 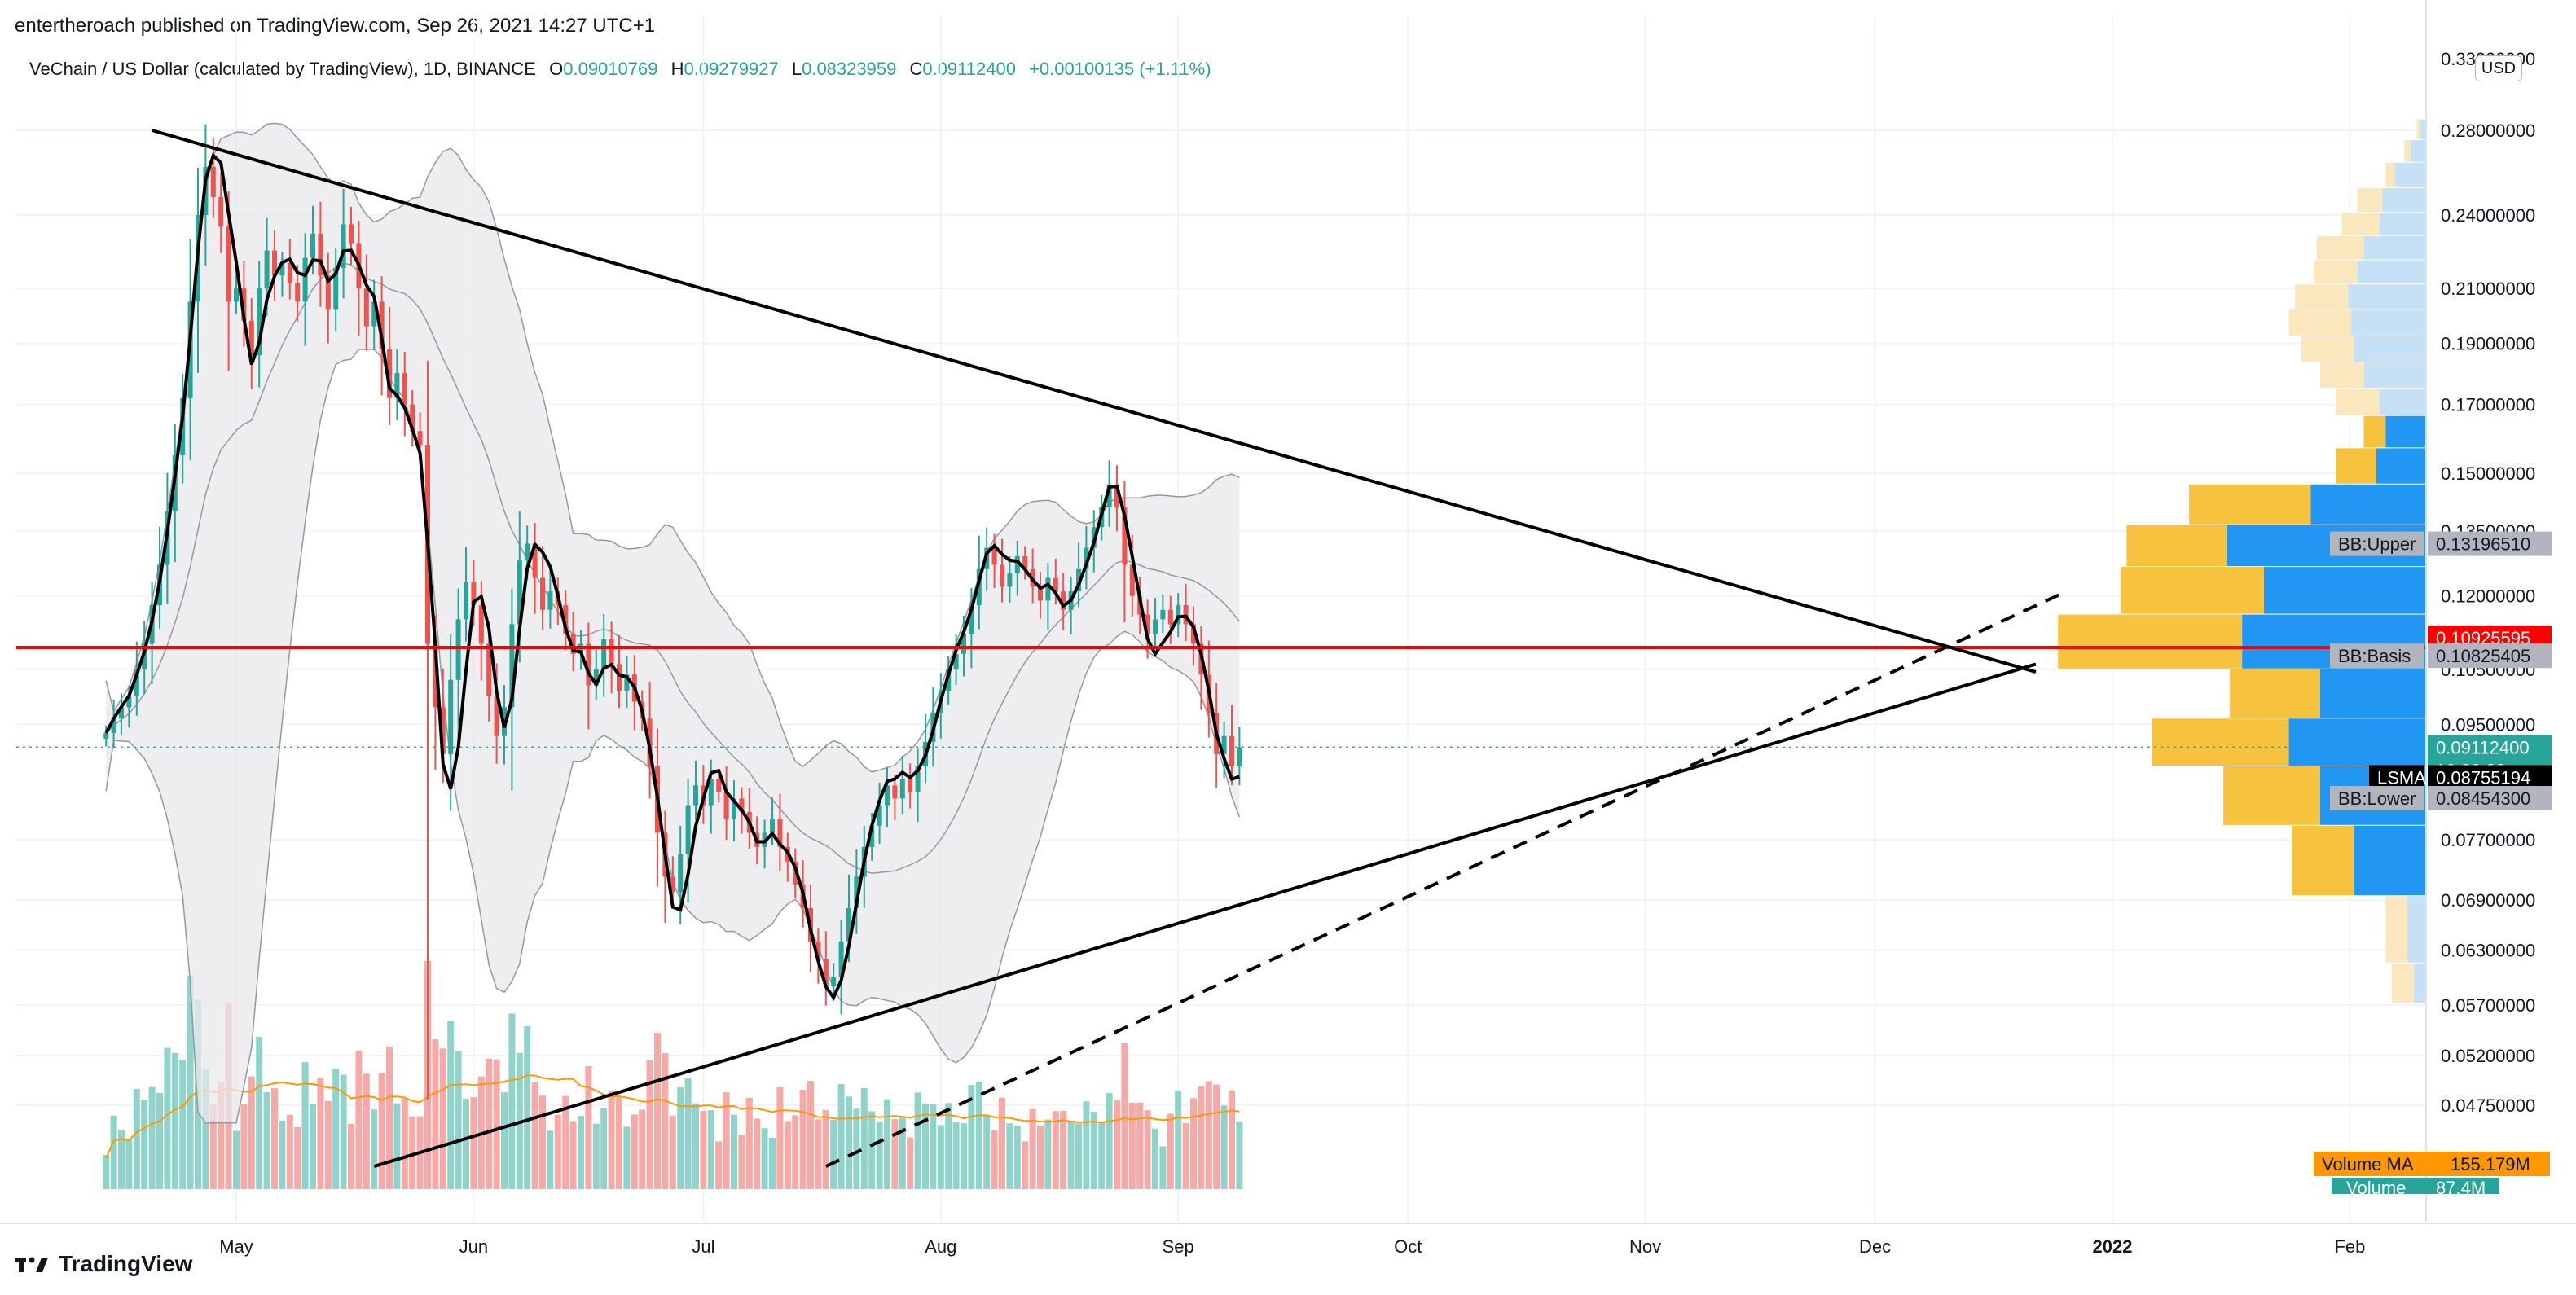 I want to click on time-tick-label: Nov, so click(x=1645, y=1246).